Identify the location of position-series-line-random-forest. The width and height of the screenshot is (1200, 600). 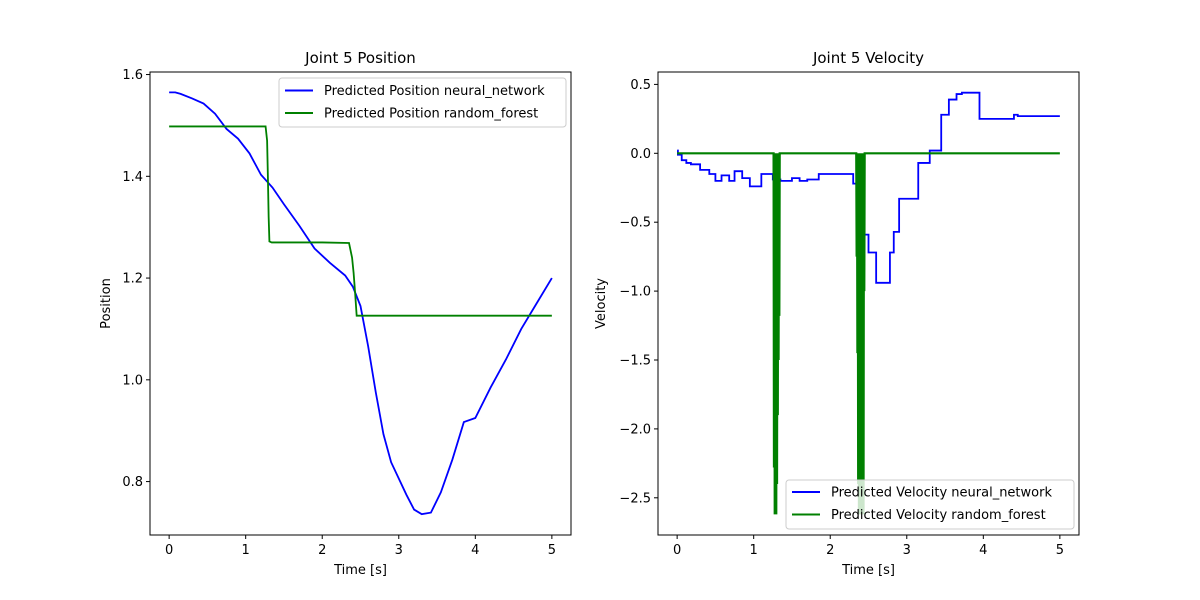
(360, 221).